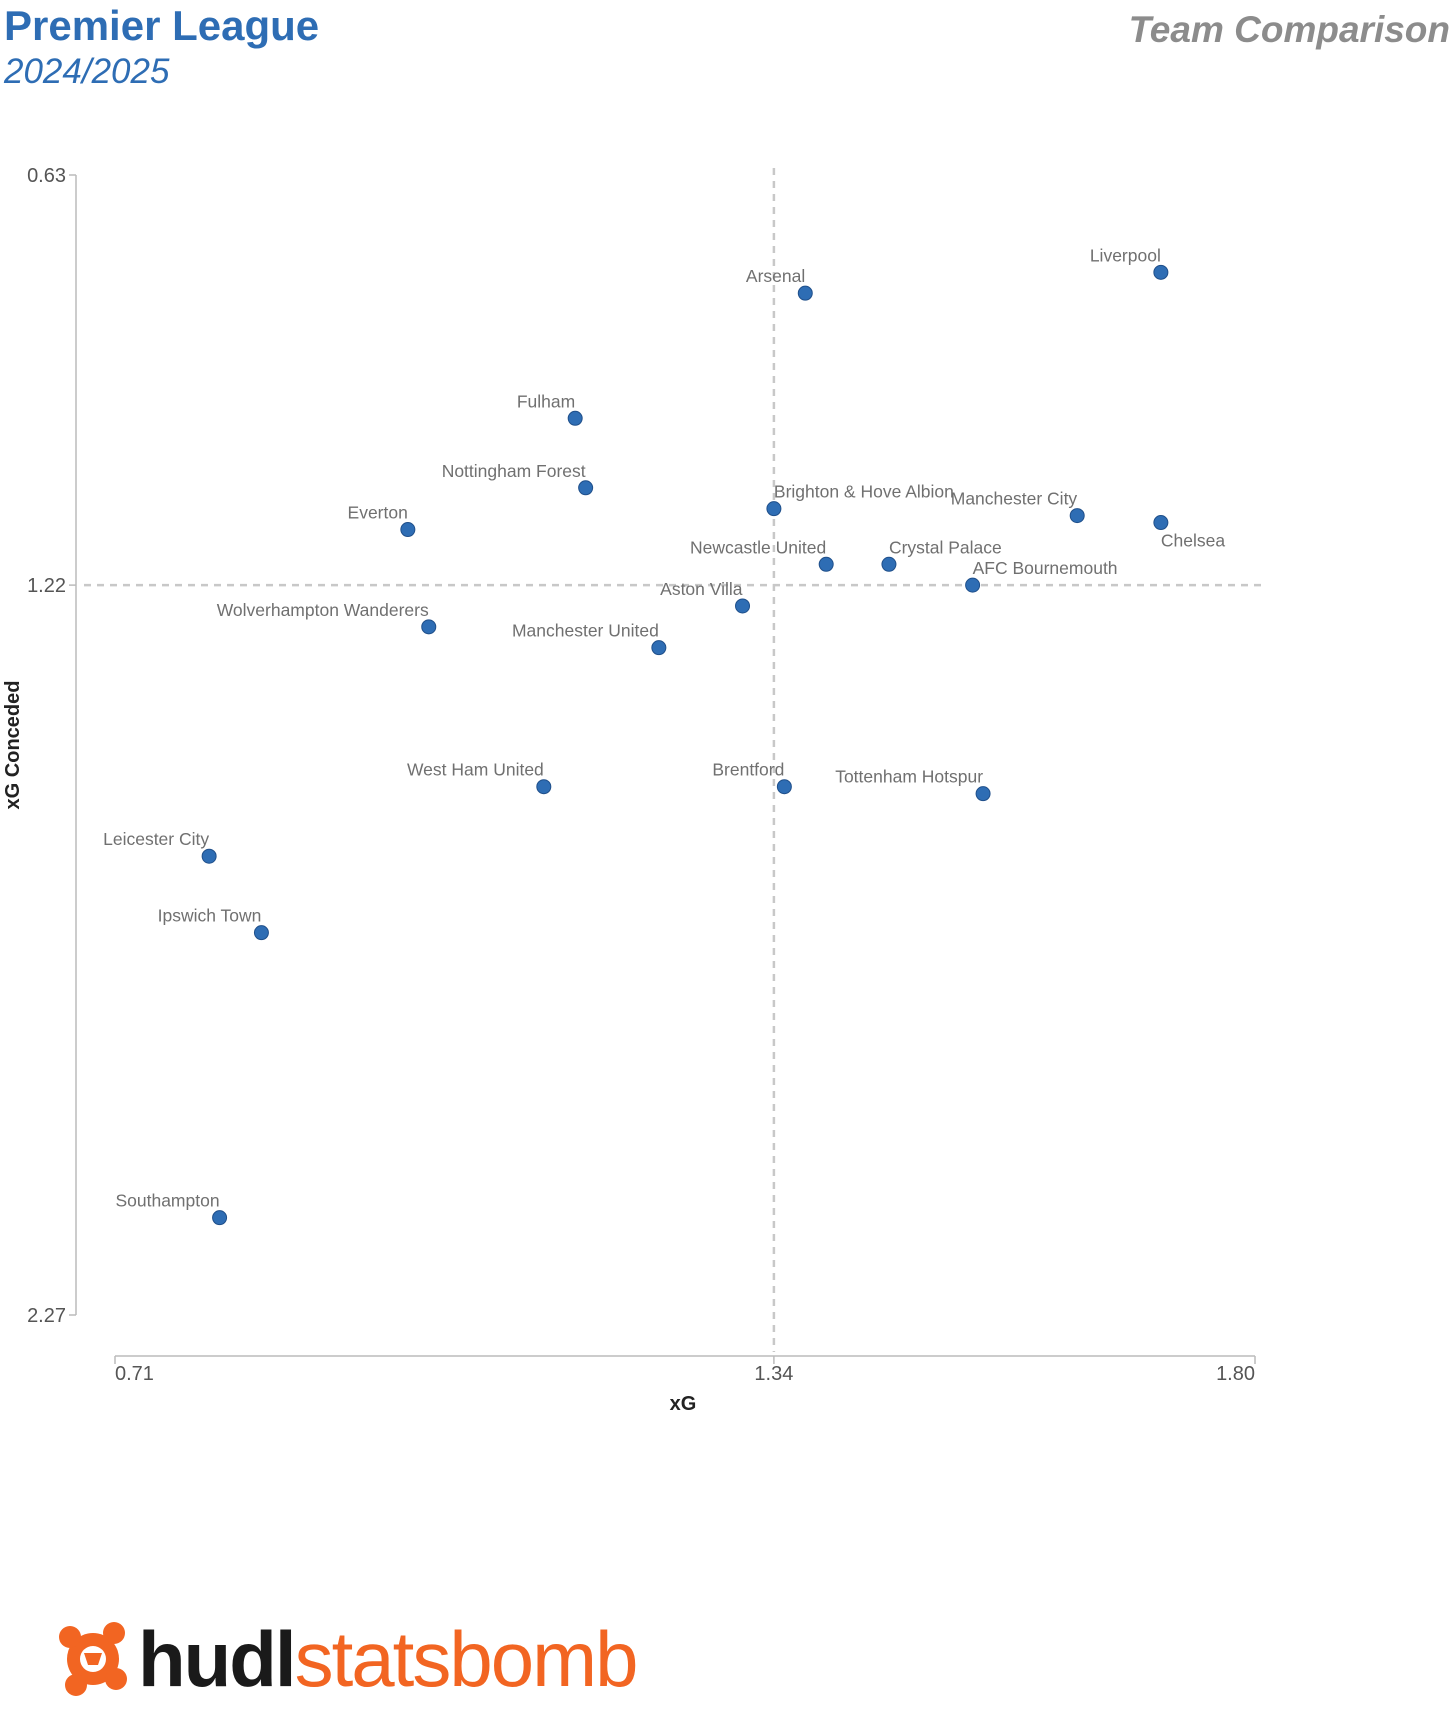 Image resolution: width=1456 pixels, height=1724 pixels. I want to click on team-label: Arsenal, so click(775, 276).